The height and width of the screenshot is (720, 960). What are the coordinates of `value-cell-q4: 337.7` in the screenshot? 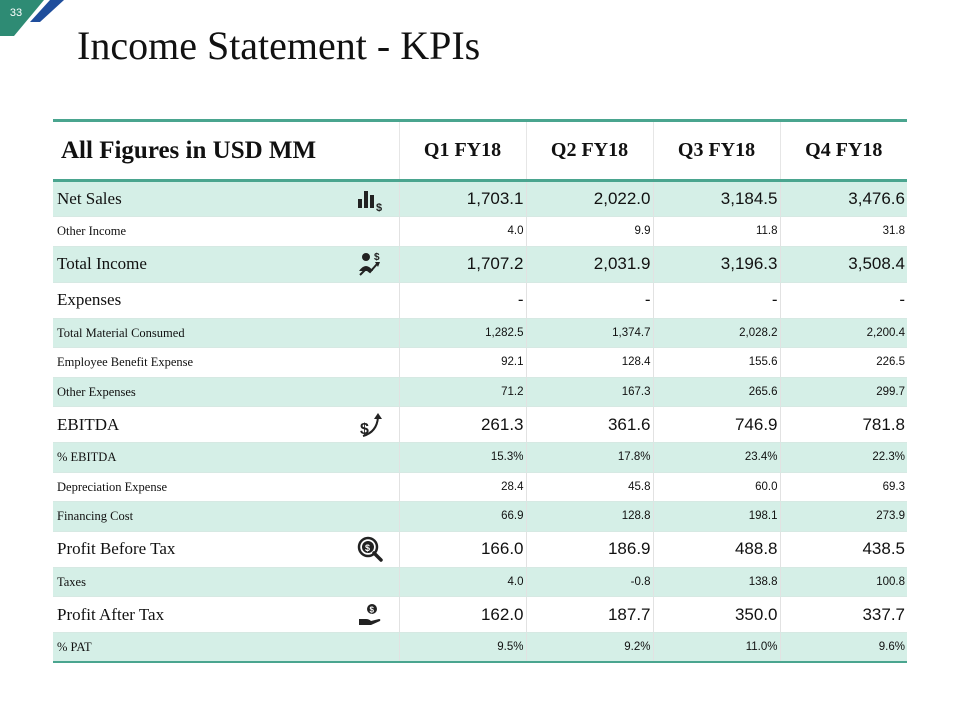 It's located at (843, 614).